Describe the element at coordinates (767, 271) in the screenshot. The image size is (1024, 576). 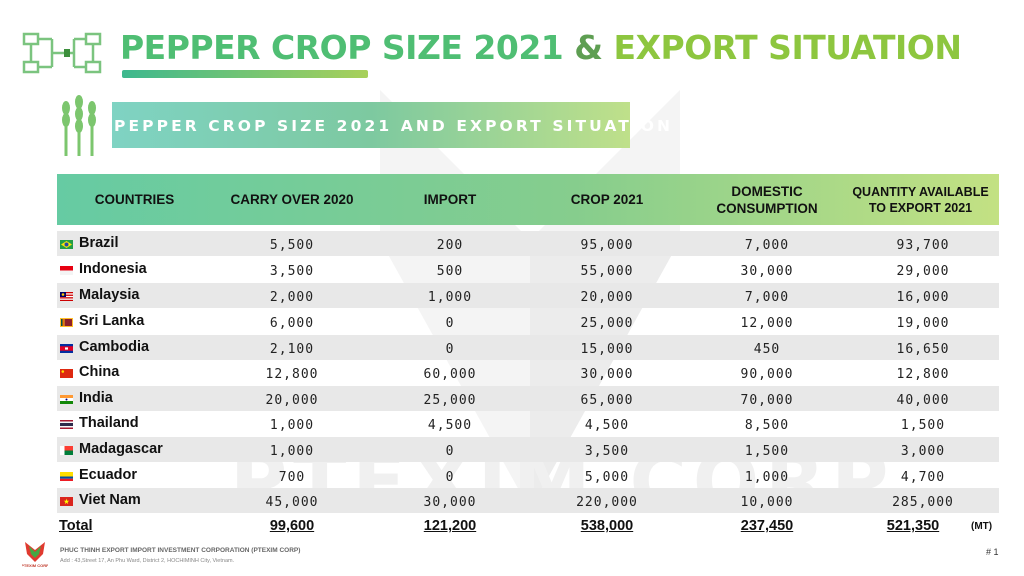
I see `domestic-value: 30,000` at that location.